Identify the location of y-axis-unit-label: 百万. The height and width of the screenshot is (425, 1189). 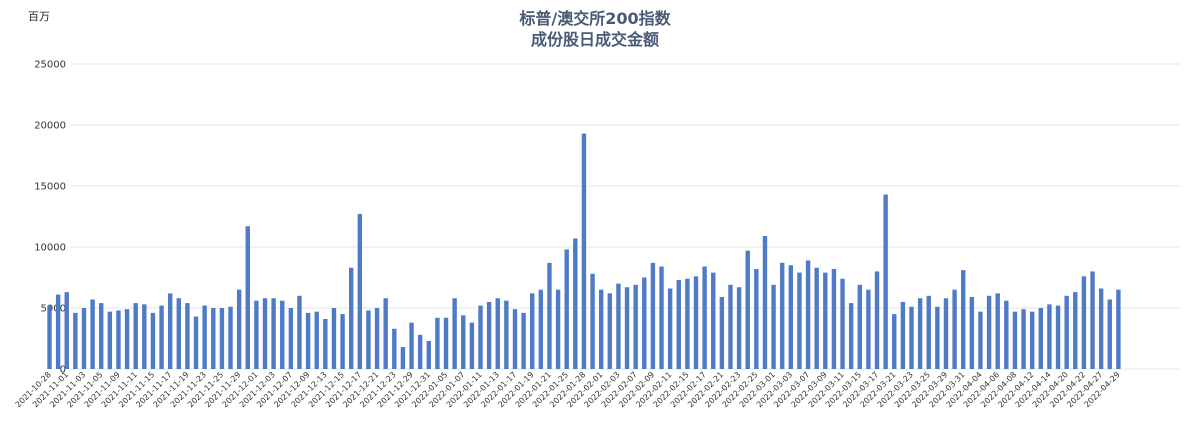
(39, 16).